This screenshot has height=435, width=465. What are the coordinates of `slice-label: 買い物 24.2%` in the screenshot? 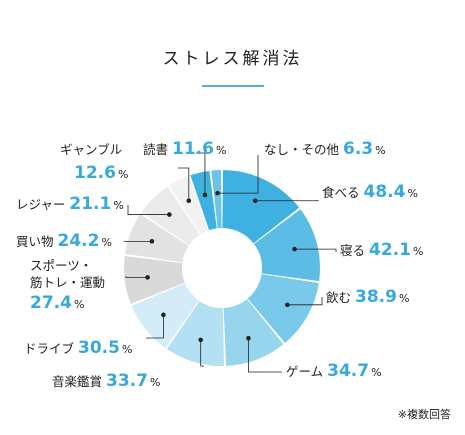 It's located at (64, 241).